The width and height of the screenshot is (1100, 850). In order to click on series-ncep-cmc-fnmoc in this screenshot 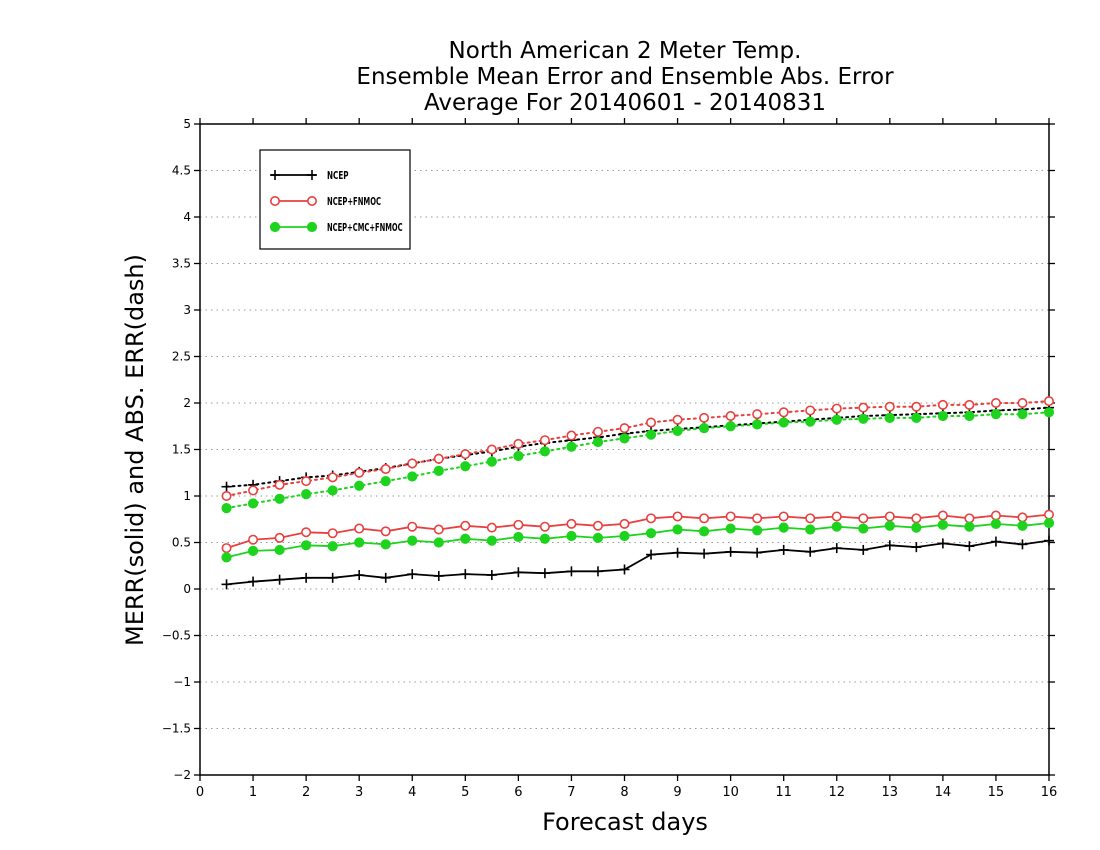, I will do `click(638, 485)`.